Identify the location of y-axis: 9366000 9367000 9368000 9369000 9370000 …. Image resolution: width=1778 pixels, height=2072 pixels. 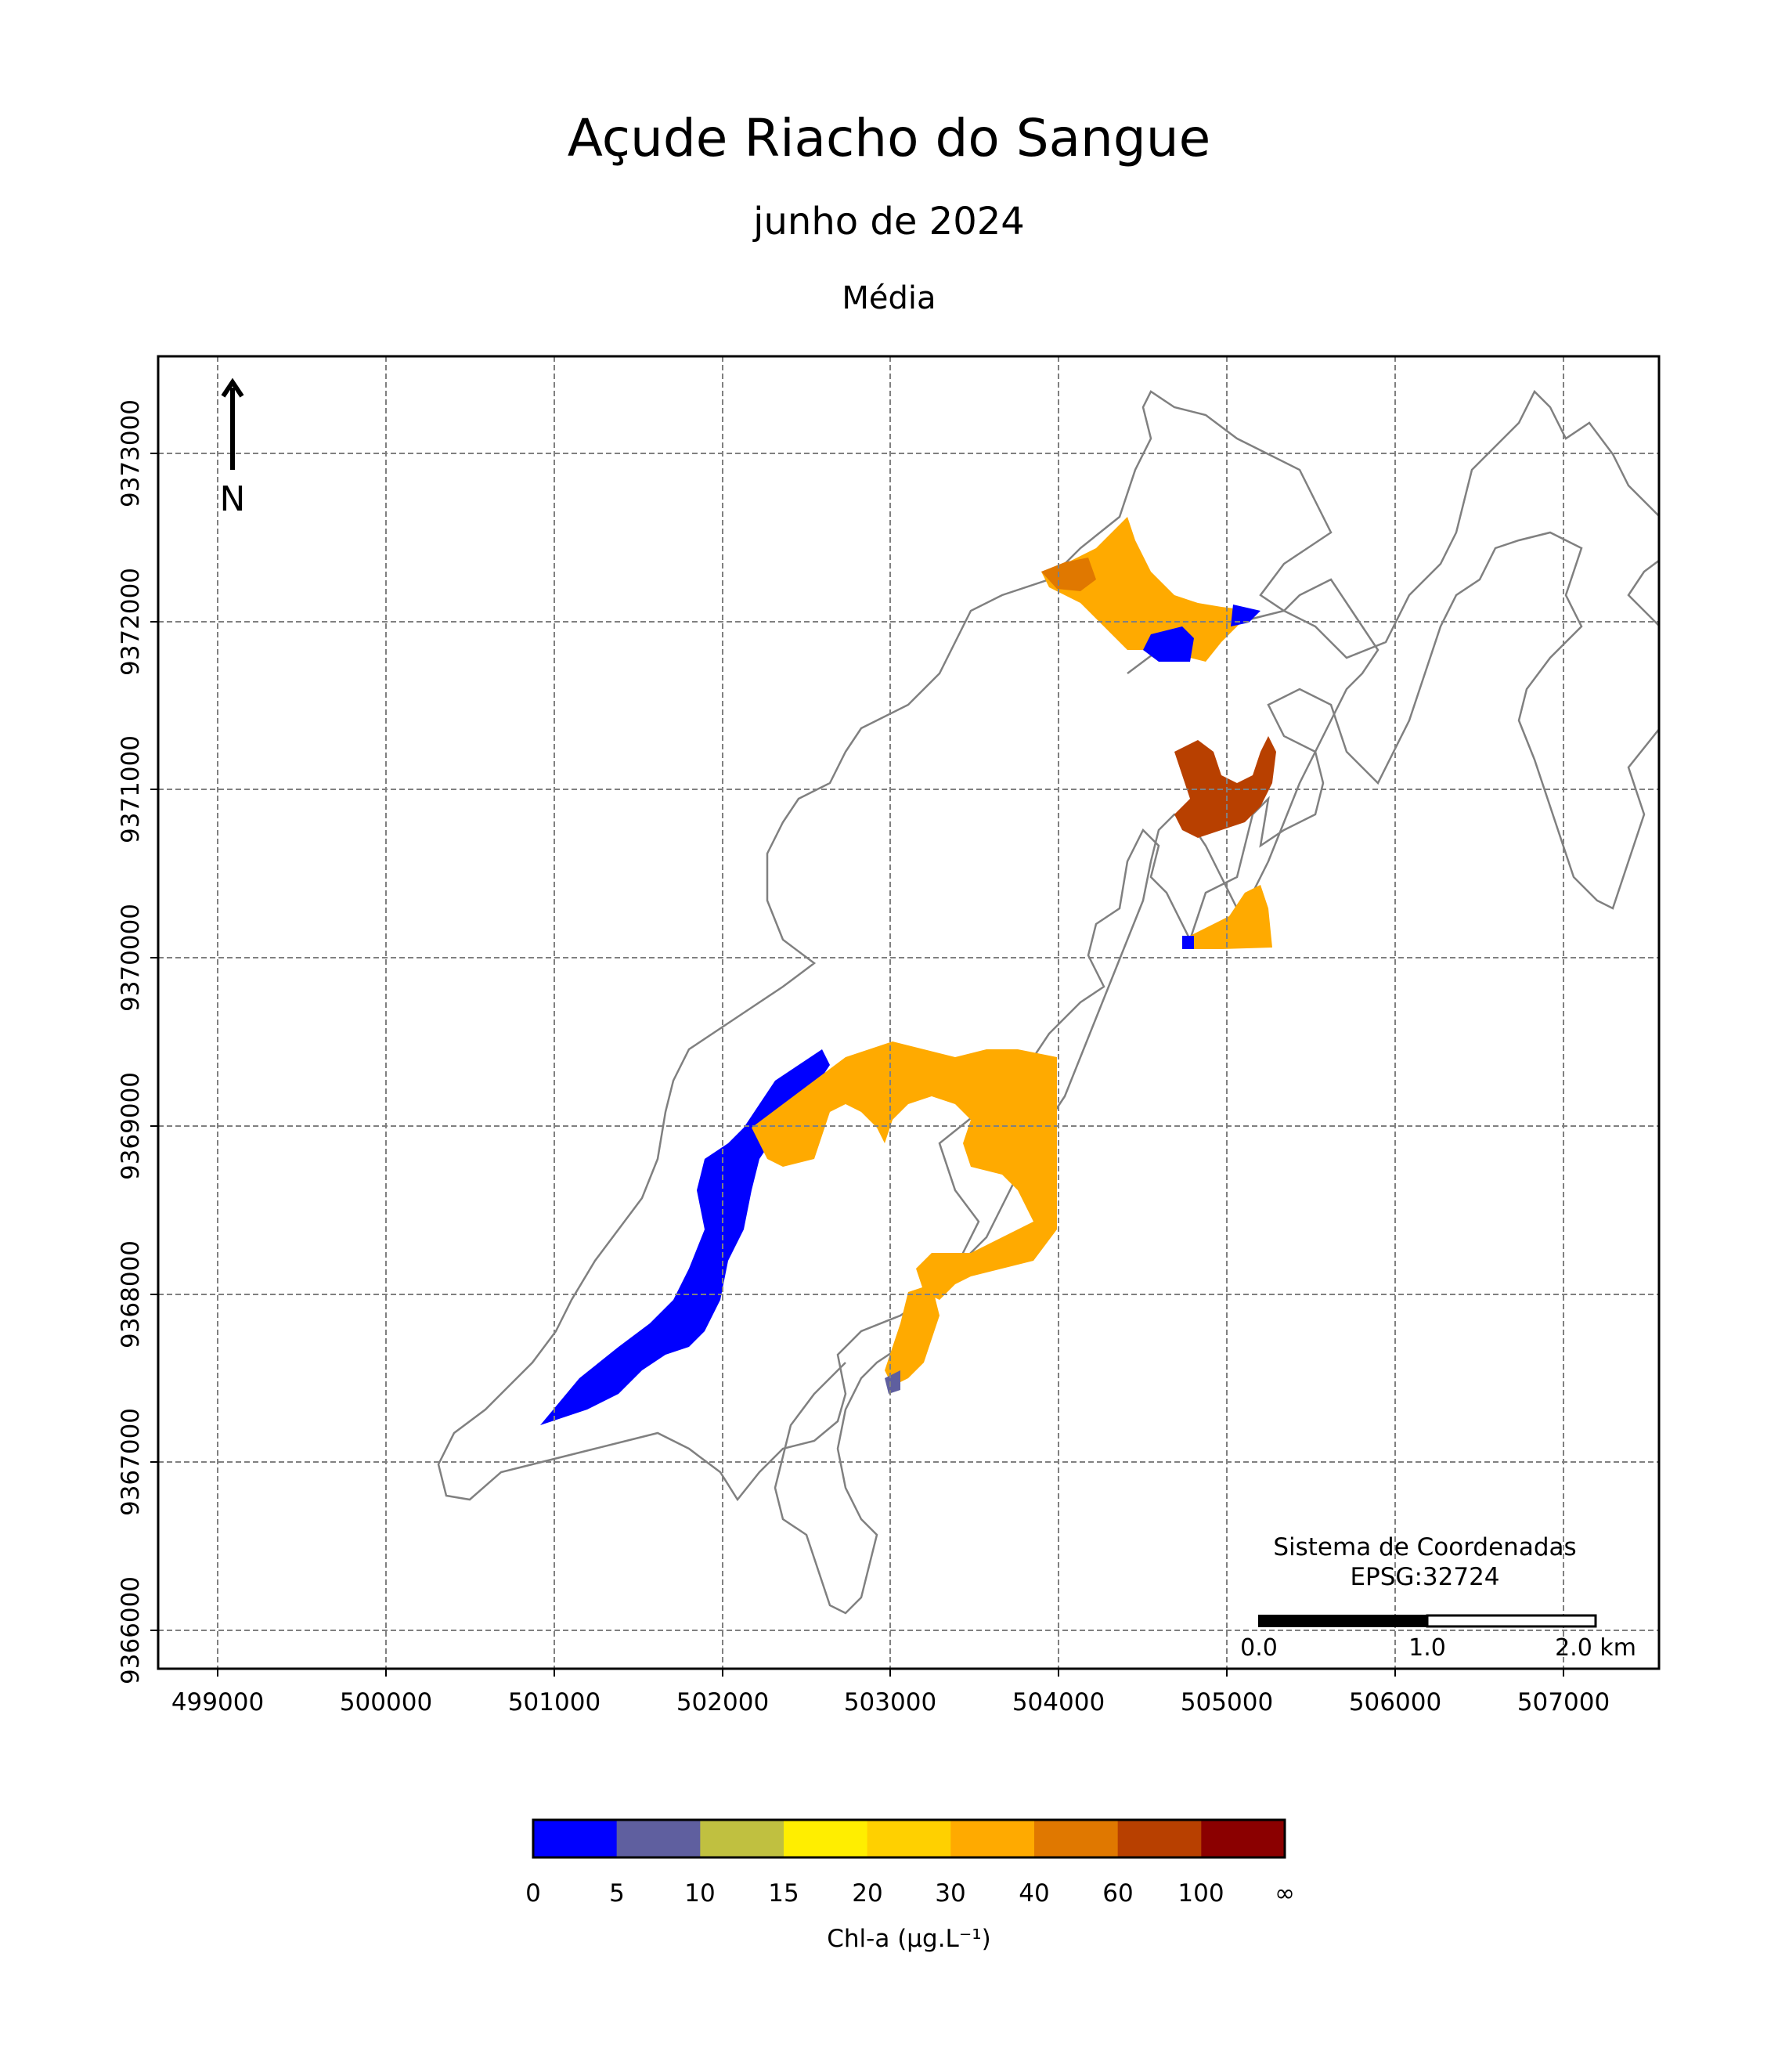
(137, 1041).